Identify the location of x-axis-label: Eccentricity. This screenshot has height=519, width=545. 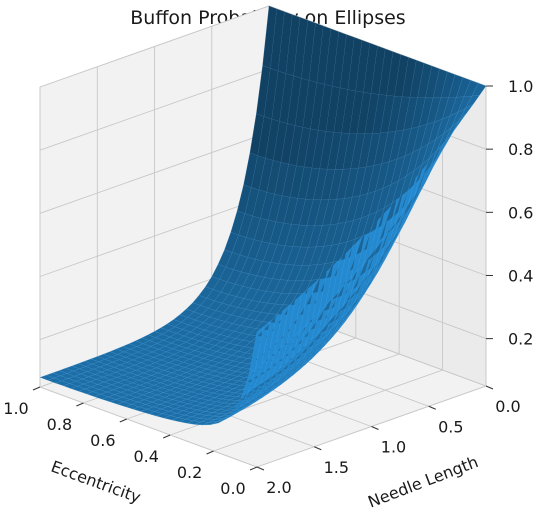
(95, 482).